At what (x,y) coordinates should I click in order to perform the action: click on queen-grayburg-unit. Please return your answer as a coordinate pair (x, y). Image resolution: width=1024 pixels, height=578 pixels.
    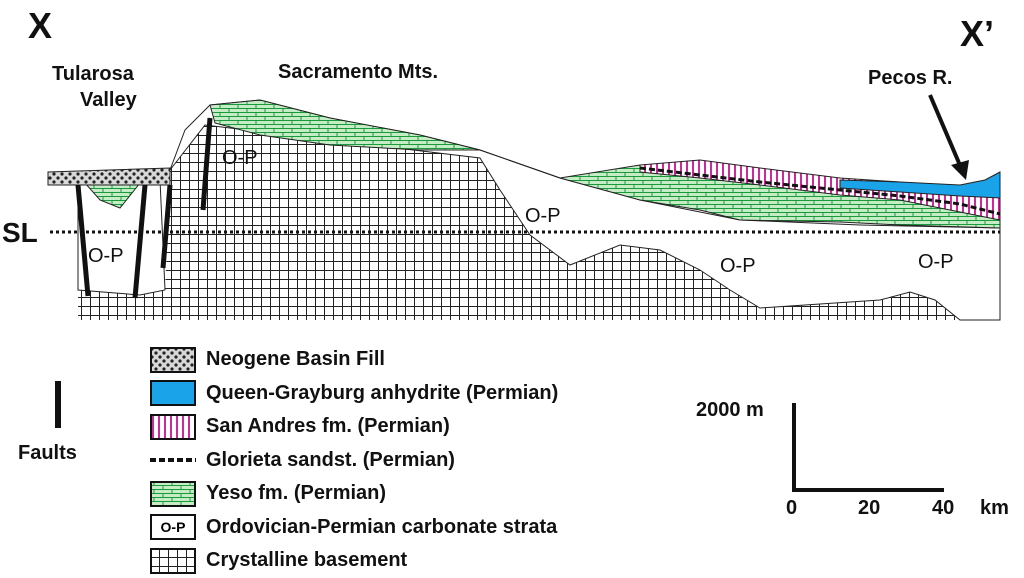
    Looking at the image, I should click on (920, 185).